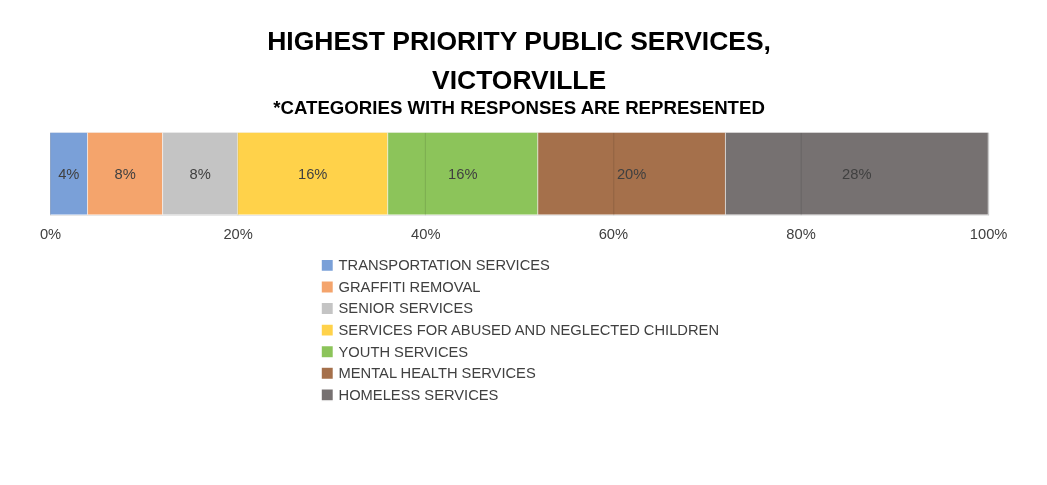 This screenshot has width=1047, height=485. What do you see at coordinates (519, 107) in the screenshot?
I see `chart-subtitle: *CATEGORIES WITH RESPONSES ARE REPRESENTED` at bounding box center [519, 107].